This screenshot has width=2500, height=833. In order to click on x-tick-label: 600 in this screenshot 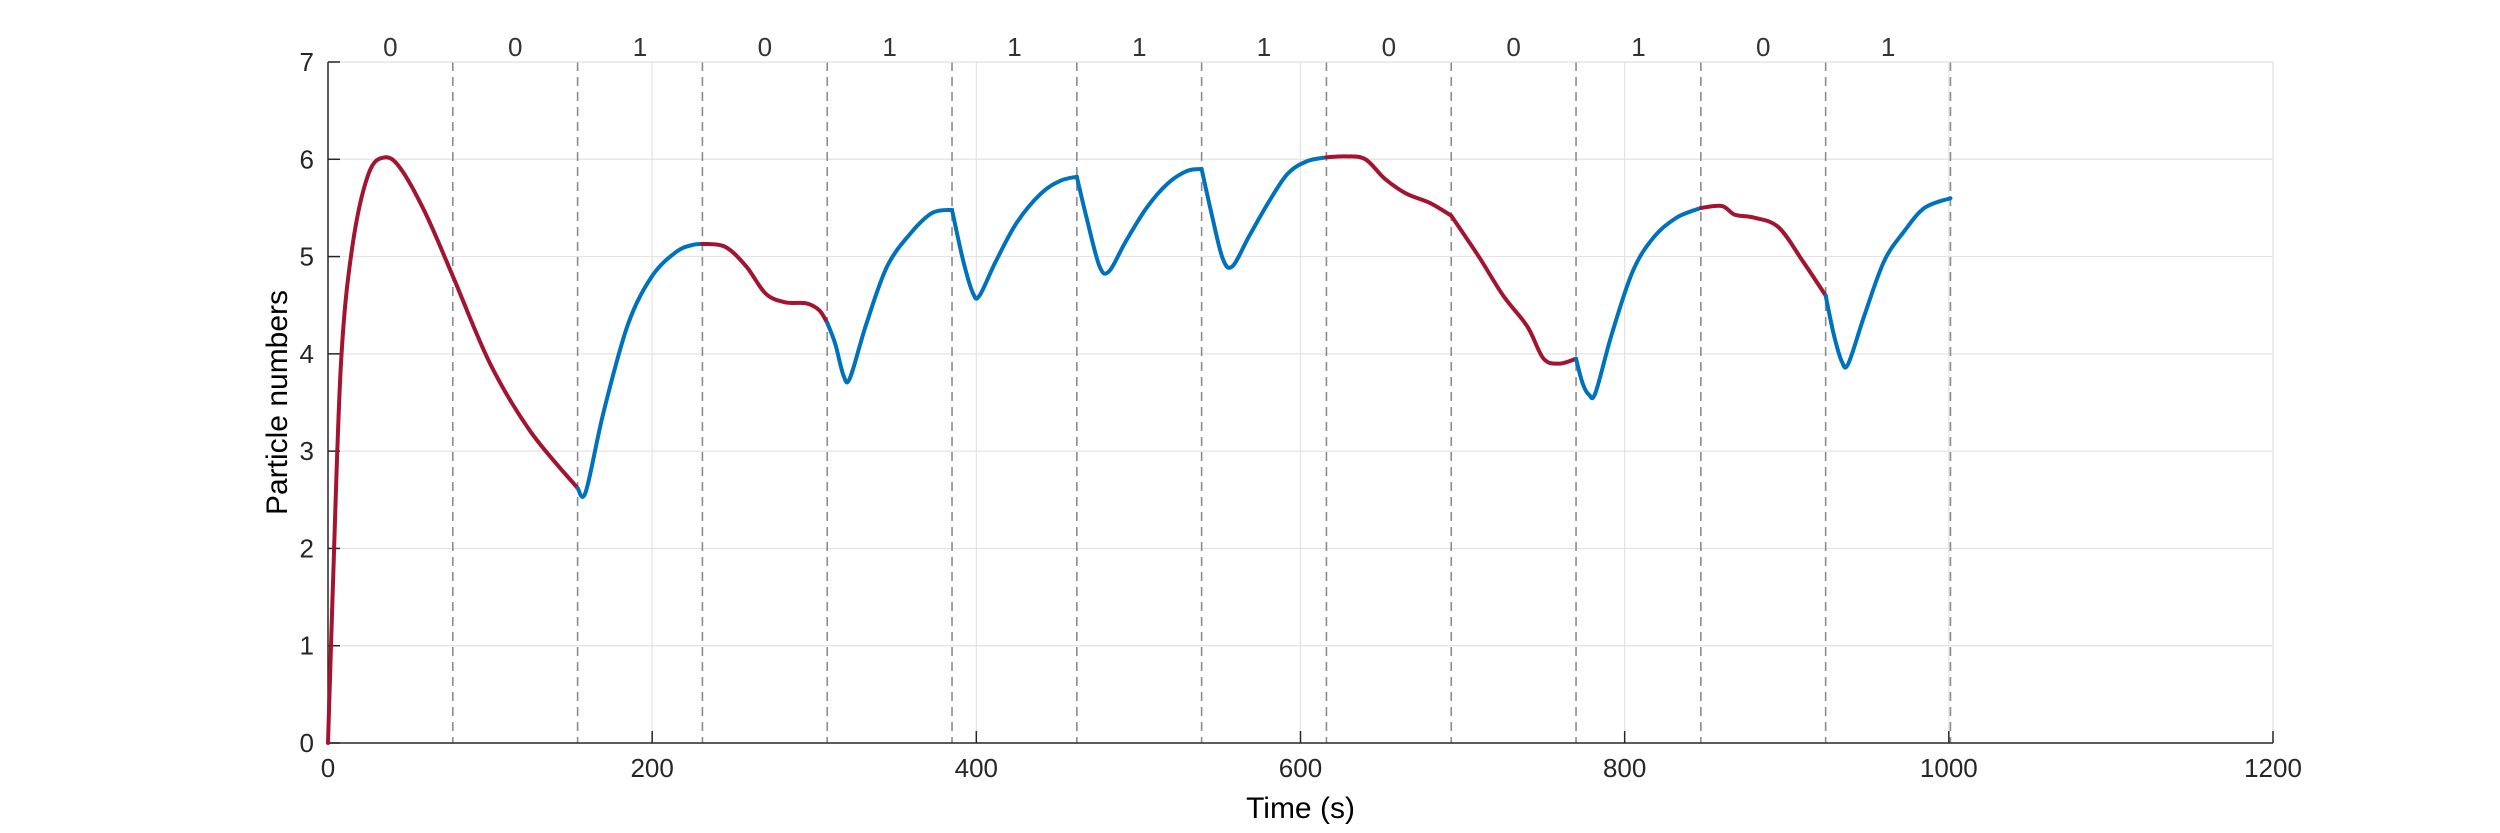, I will do `click(1300, 768)`.